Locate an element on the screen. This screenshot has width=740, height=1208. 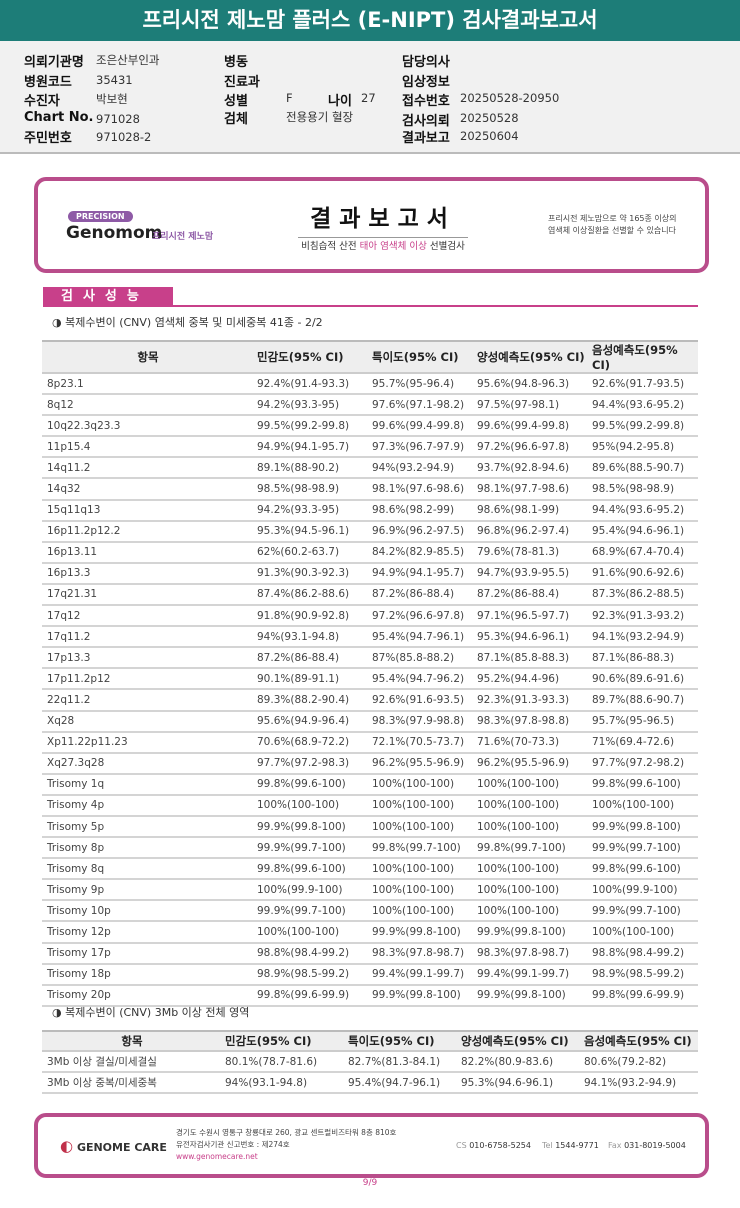
note-line-2: 염색체 이상질환을 선별할 수 있습니다 is located at coordinates (612, 230).